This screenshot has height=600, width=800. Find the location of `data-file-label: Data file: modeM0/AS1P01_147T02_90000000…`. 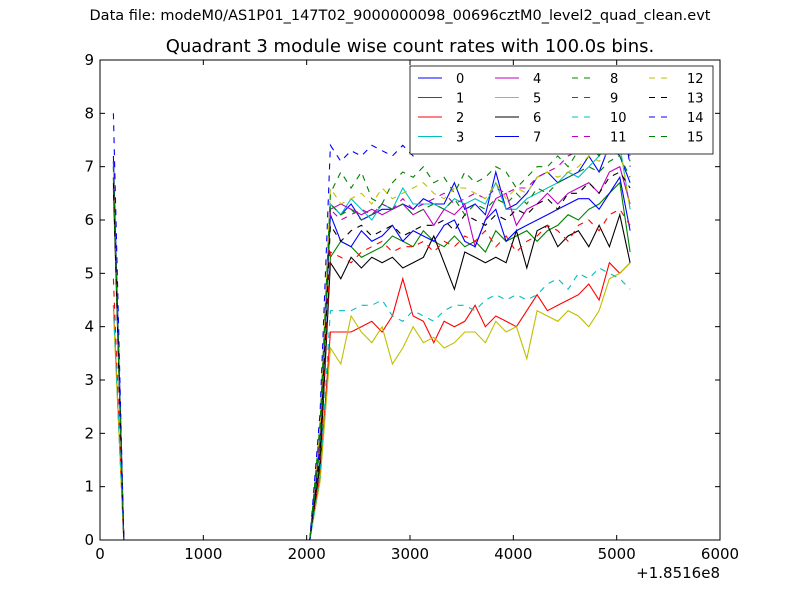

data-file-label: Data file: modeM0/AS1P01_147T02_90000000… is located at coordinates (400, 16).